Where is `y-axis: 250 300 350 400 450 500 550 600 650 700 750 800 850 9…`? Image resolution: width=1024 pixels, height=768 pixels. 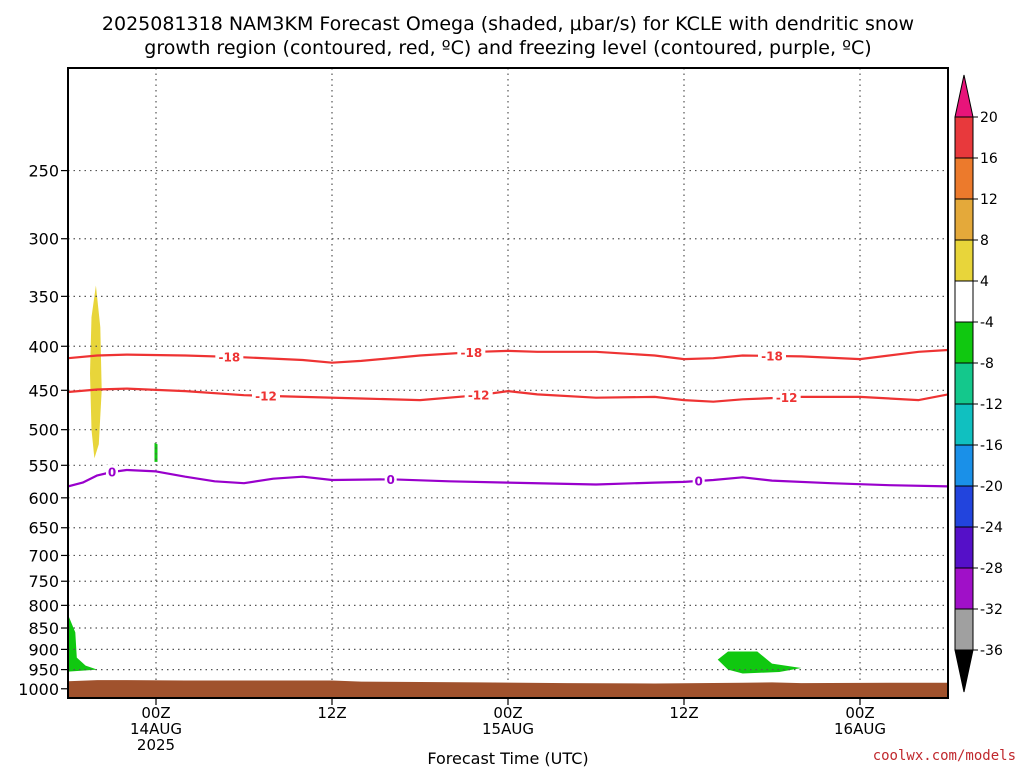 y-axis: 250 300 350 400 450 500 550 600 650 700 750 800 850 9… is located at coordinates (43, 430).